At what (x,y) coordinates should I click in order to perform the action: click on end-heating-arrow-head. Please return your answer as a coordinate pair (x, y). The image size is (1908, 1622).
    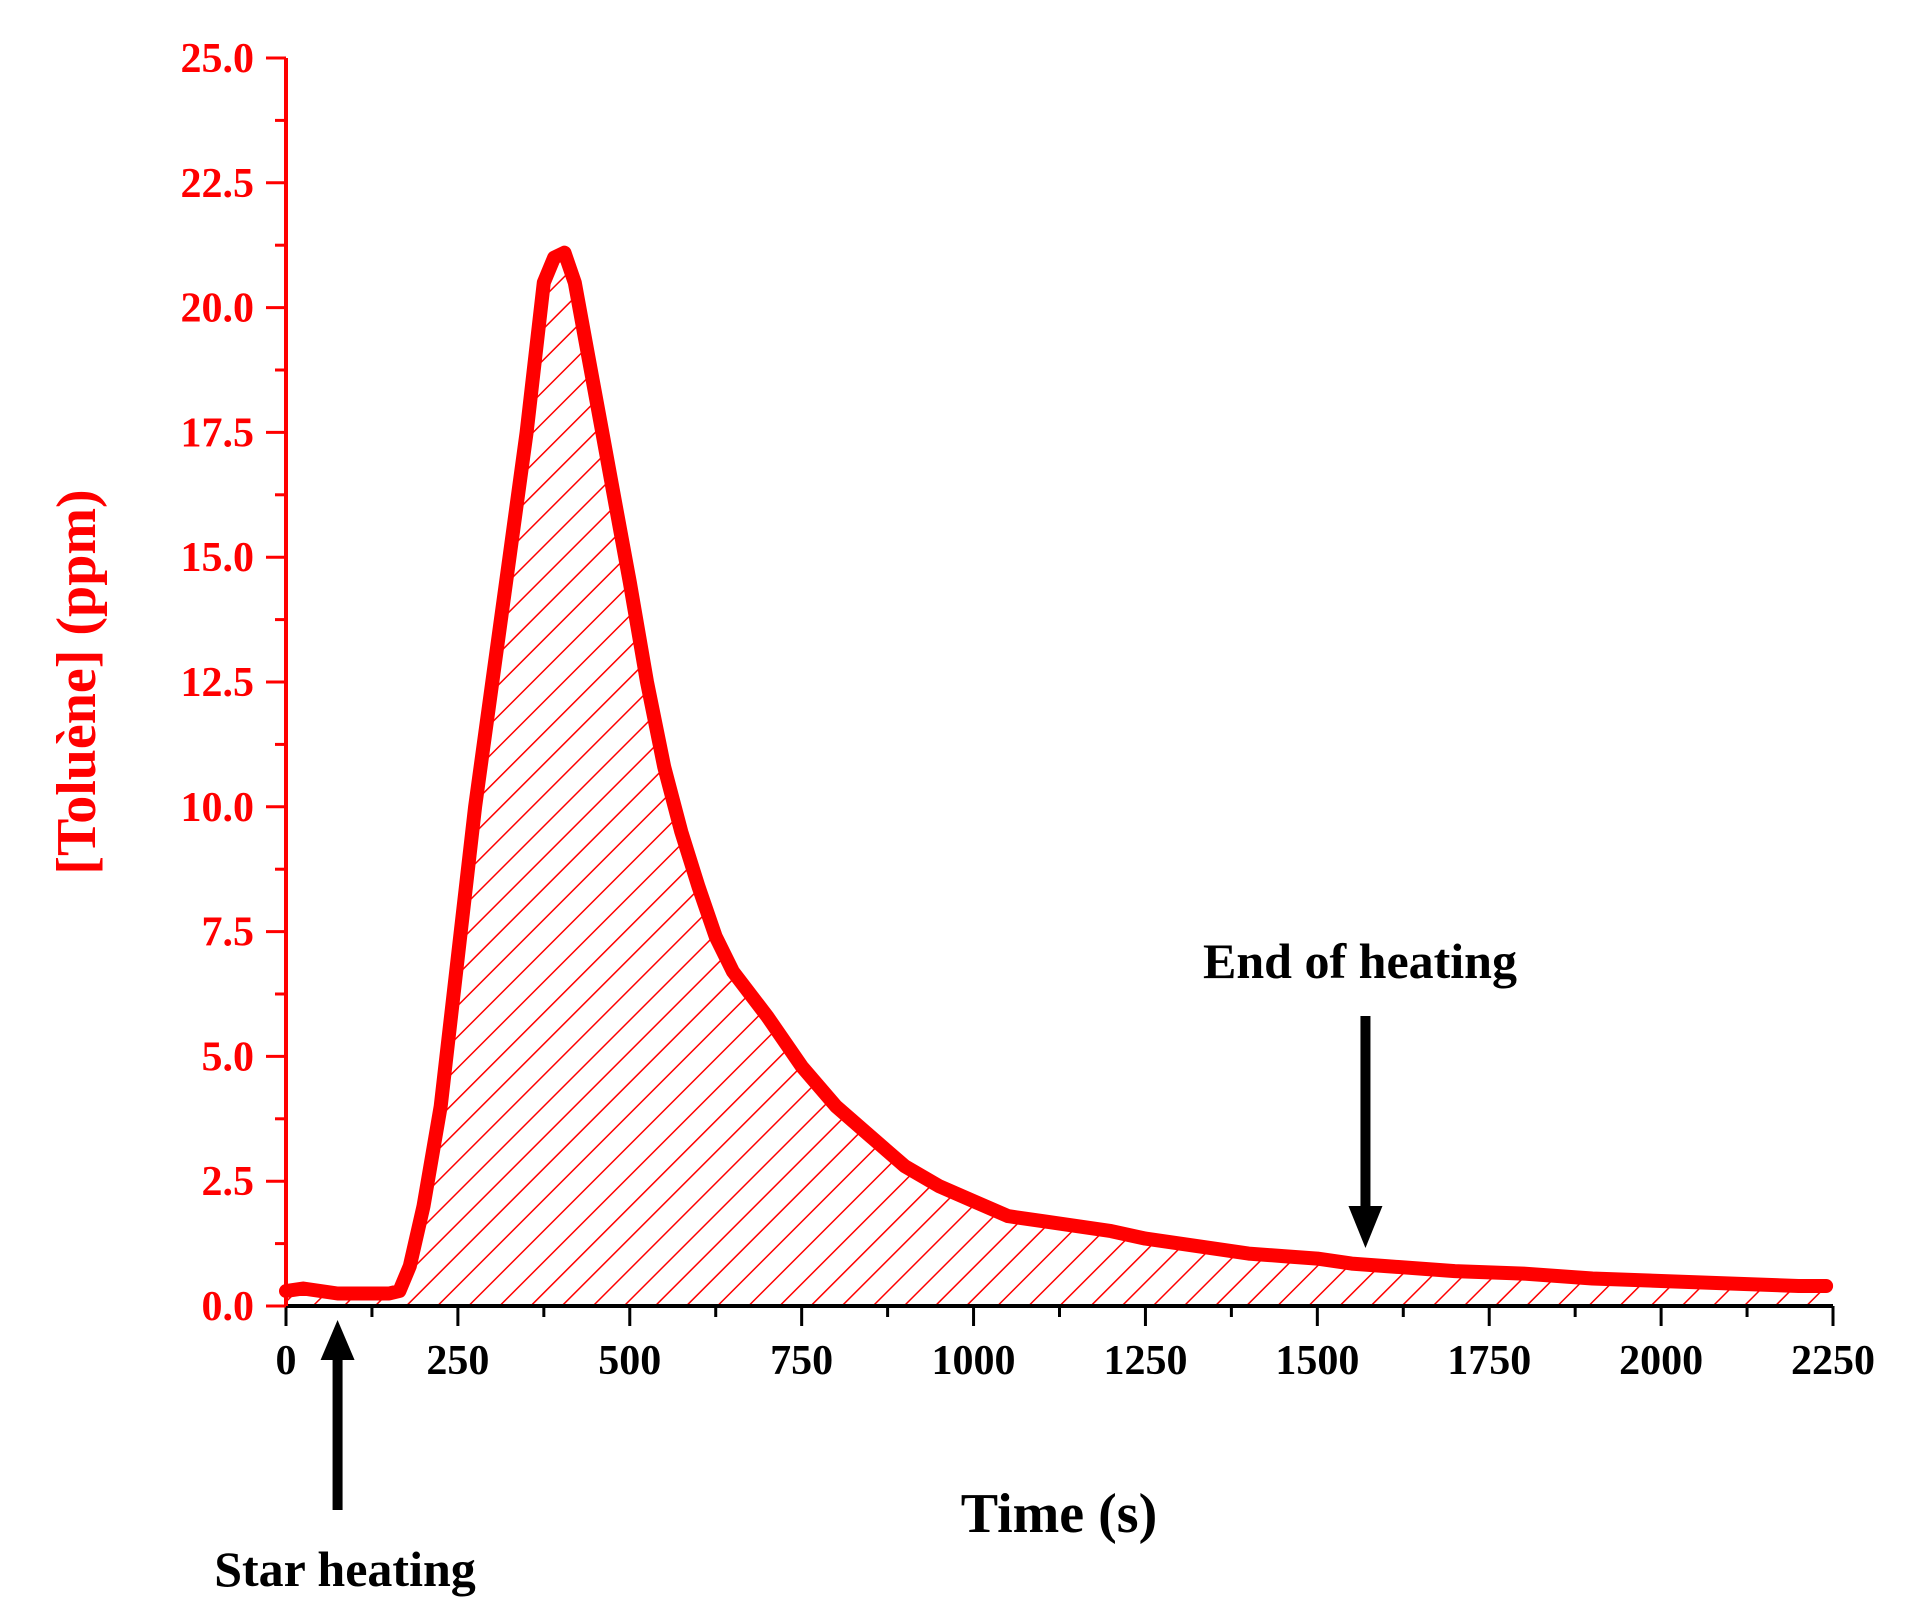
    Looking at the image, I should click on (1365, 1227).